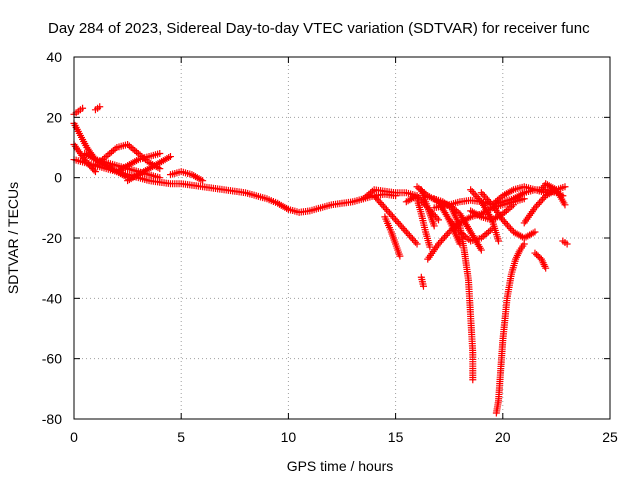 This screenshot has width=640, height=480. What do you see at coordinates (52, 238) in the screenshot?
I see `y-tick-label: -20` at bounding box center [52, 238].